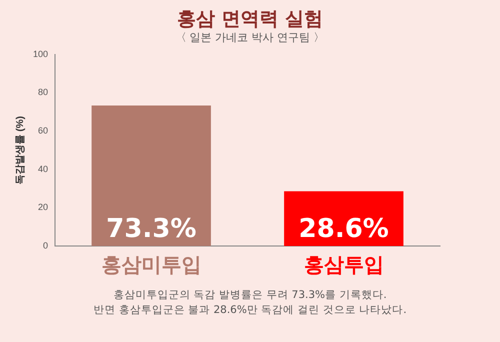 The width and height of the screenshot is (500, 342). What do you see at coordinates (20, 150) in the screenshot?
I see `y-axis-title: 독감발생률 (%)` at bounding box center [20, 150].